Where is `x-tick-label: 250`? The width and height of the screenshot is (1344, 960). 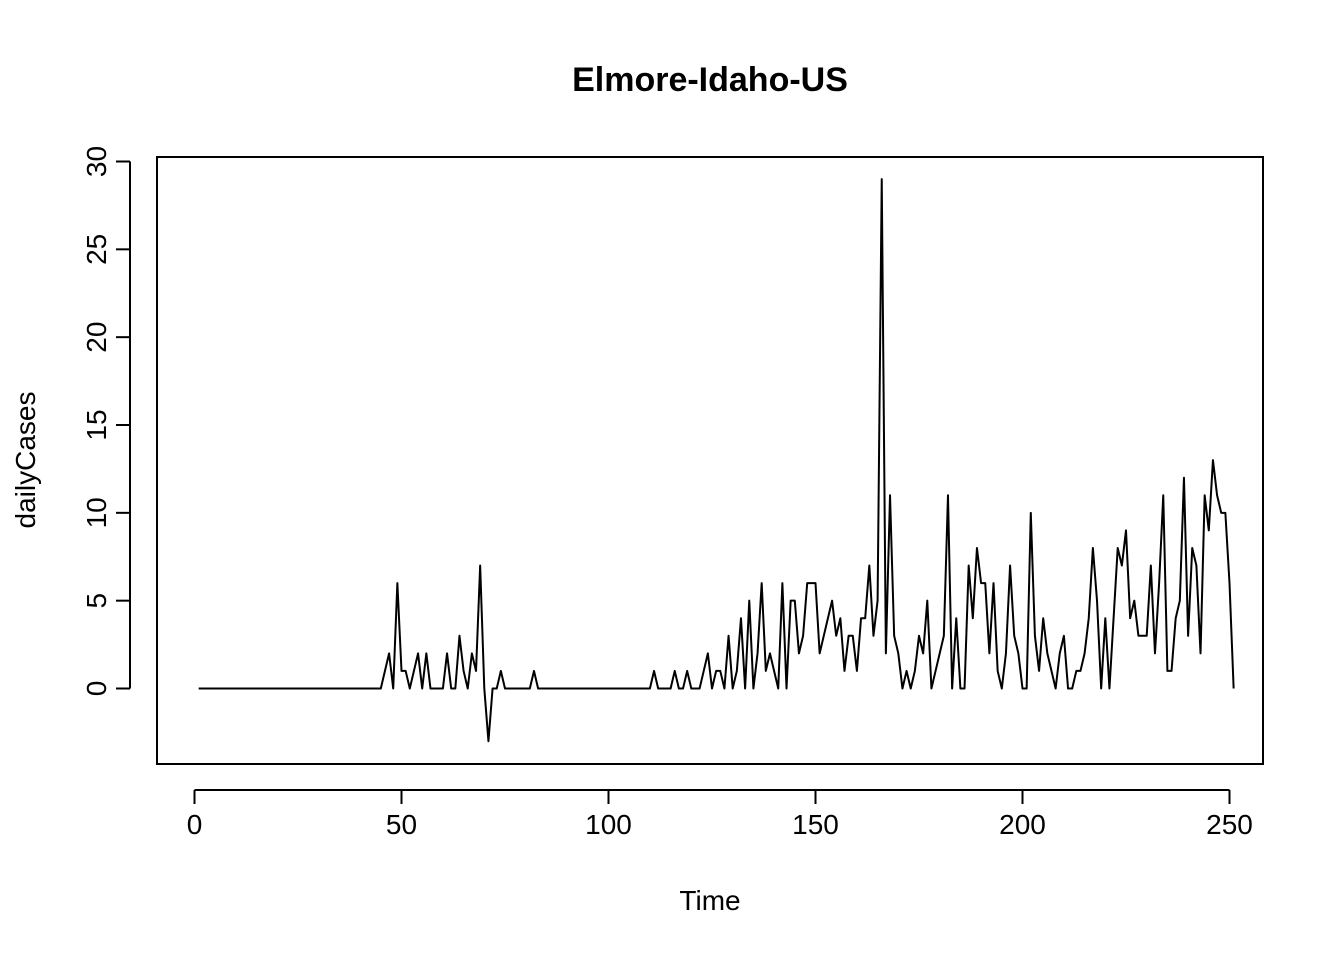
x-tick-label: 250 is located at coordinates (1229, 824).